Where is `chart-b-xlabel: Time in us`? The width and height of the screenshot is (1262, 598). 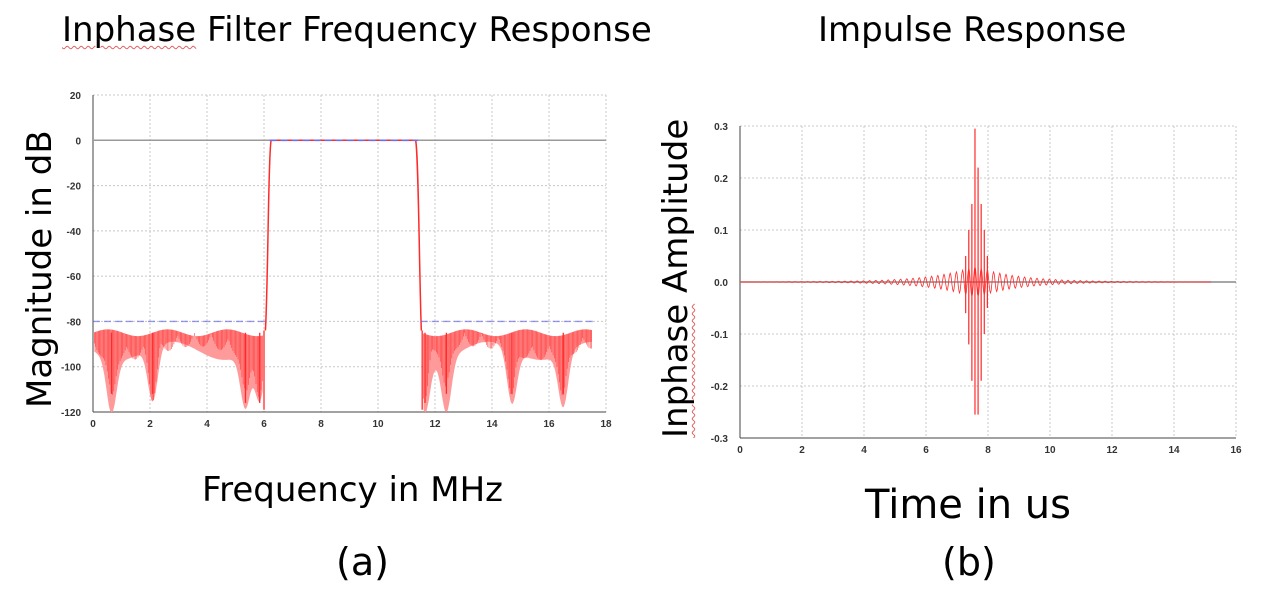 chart-b-xlabel: Time in us is located at coordinates (968, 505).